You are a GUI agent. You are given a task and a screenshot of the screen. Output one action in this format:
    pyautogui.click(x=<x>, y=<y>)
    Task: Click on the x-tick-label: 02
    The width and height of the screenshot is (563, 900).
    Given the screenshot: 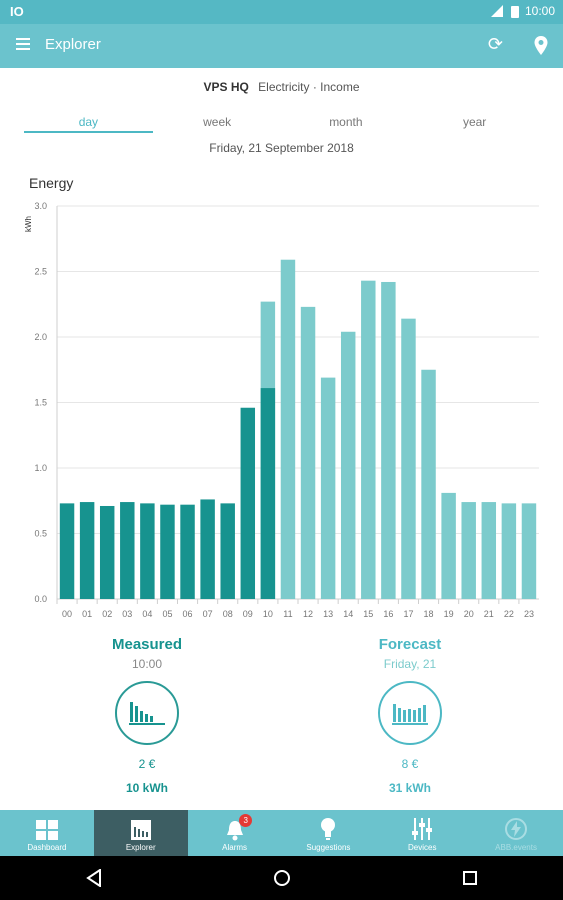 What is the action you would take?
    pyautogui.click(x=107, y=614)
    